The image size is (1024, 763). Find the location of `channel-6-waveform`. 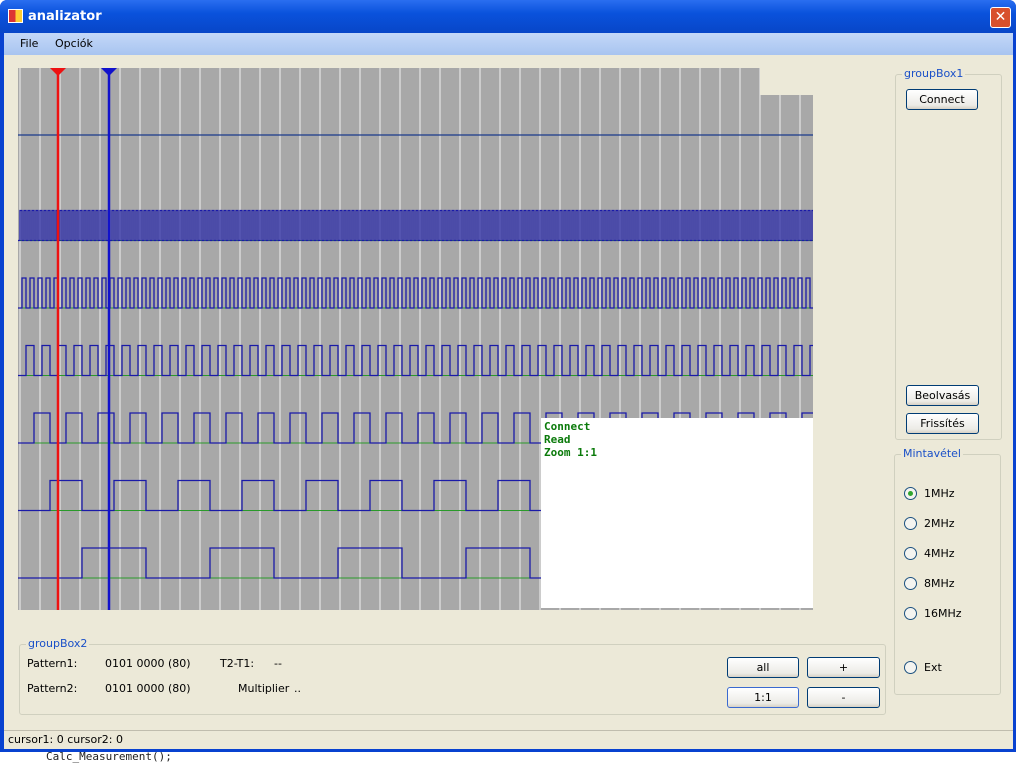

channel-6-waveform is located at coordinates (279, 563).